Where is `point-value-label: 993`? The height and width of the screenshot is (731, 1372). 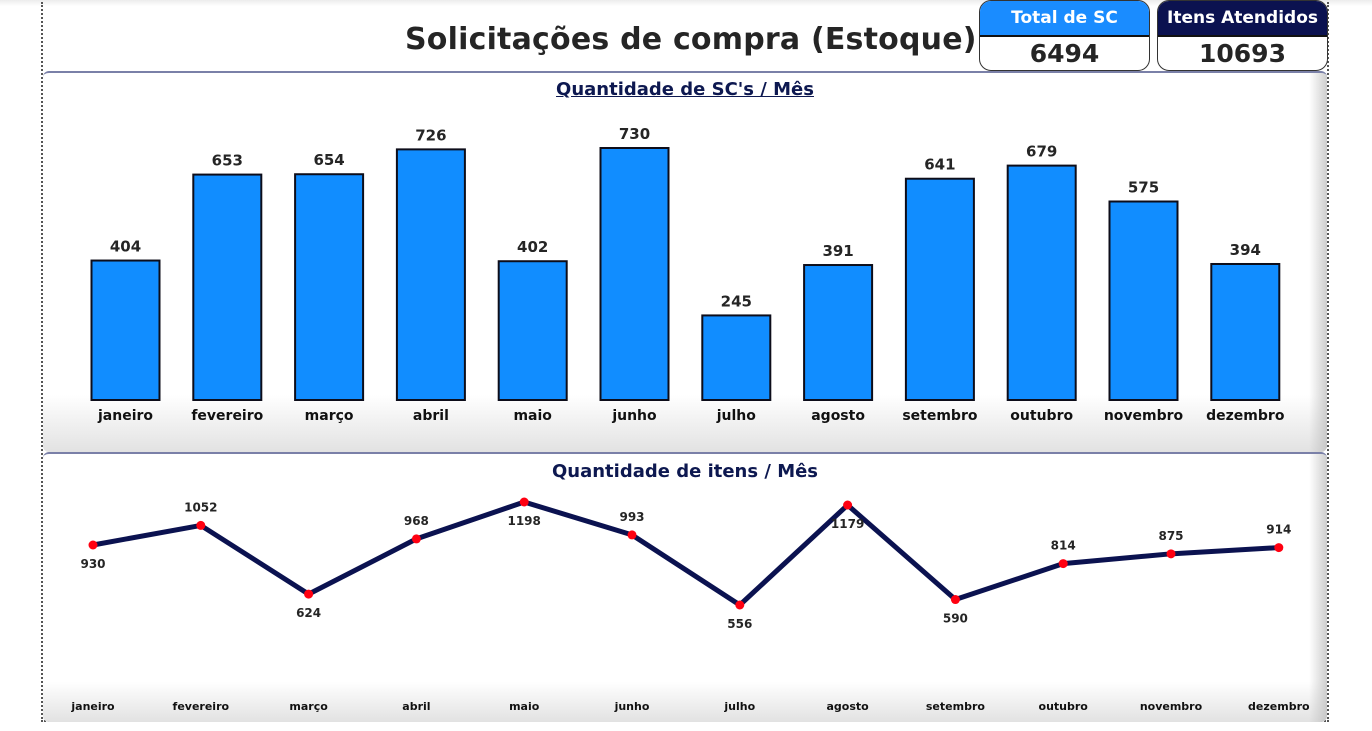
point-value-label: 993 is located at coordinates (631, 517).